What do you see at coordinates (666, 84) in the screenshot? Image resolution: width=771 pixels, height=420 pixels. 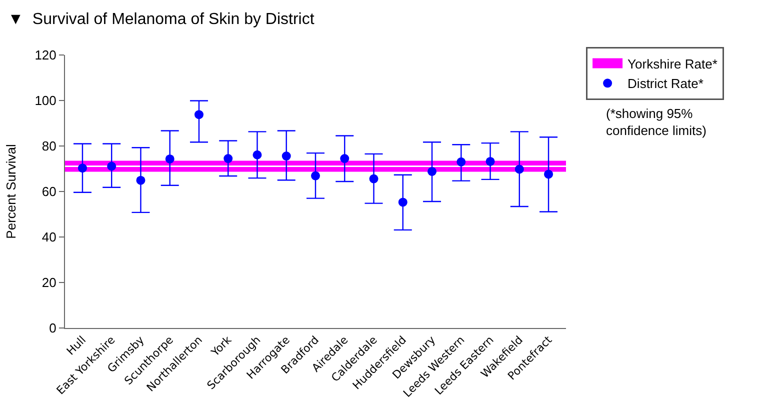 I see `legend-label: District Rate*` at bounding box center [666, 84].